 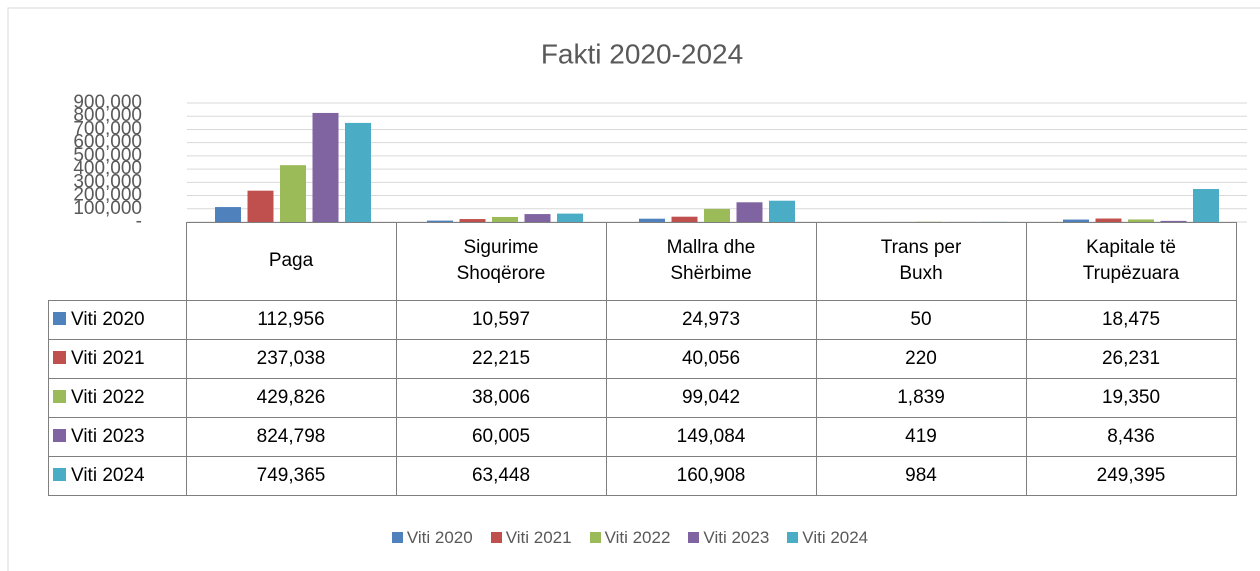 I want to click on row-label: Viti 2023, so click(x=117, y=436).